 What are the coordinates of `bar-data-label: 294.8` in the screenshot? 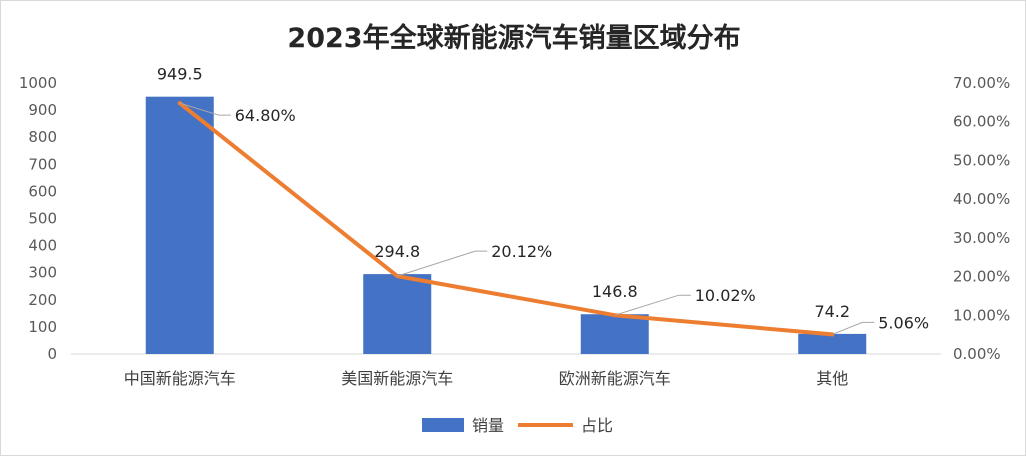 It's located at (397, 251).